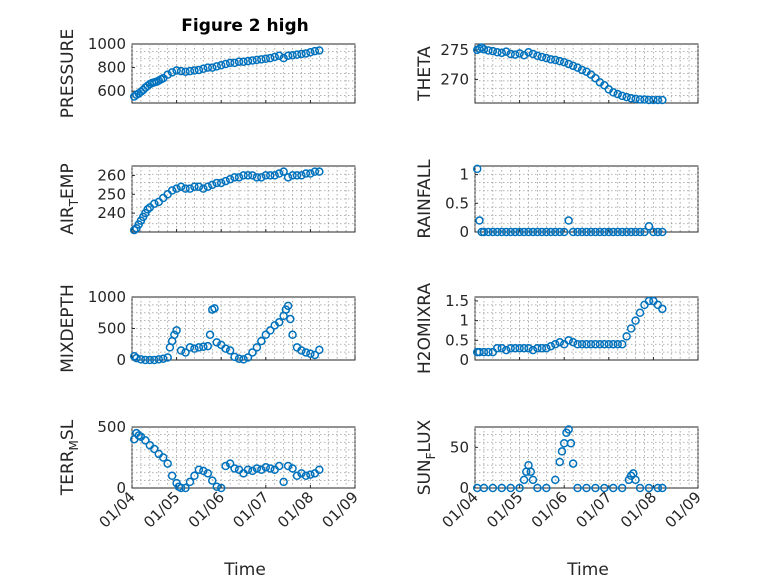 The image size is (778, 583). What do you see at coordinates (454, 50) in the screenshot?
I see `subplot-2-ytick-label: 275` at bounding box center [454, 50].